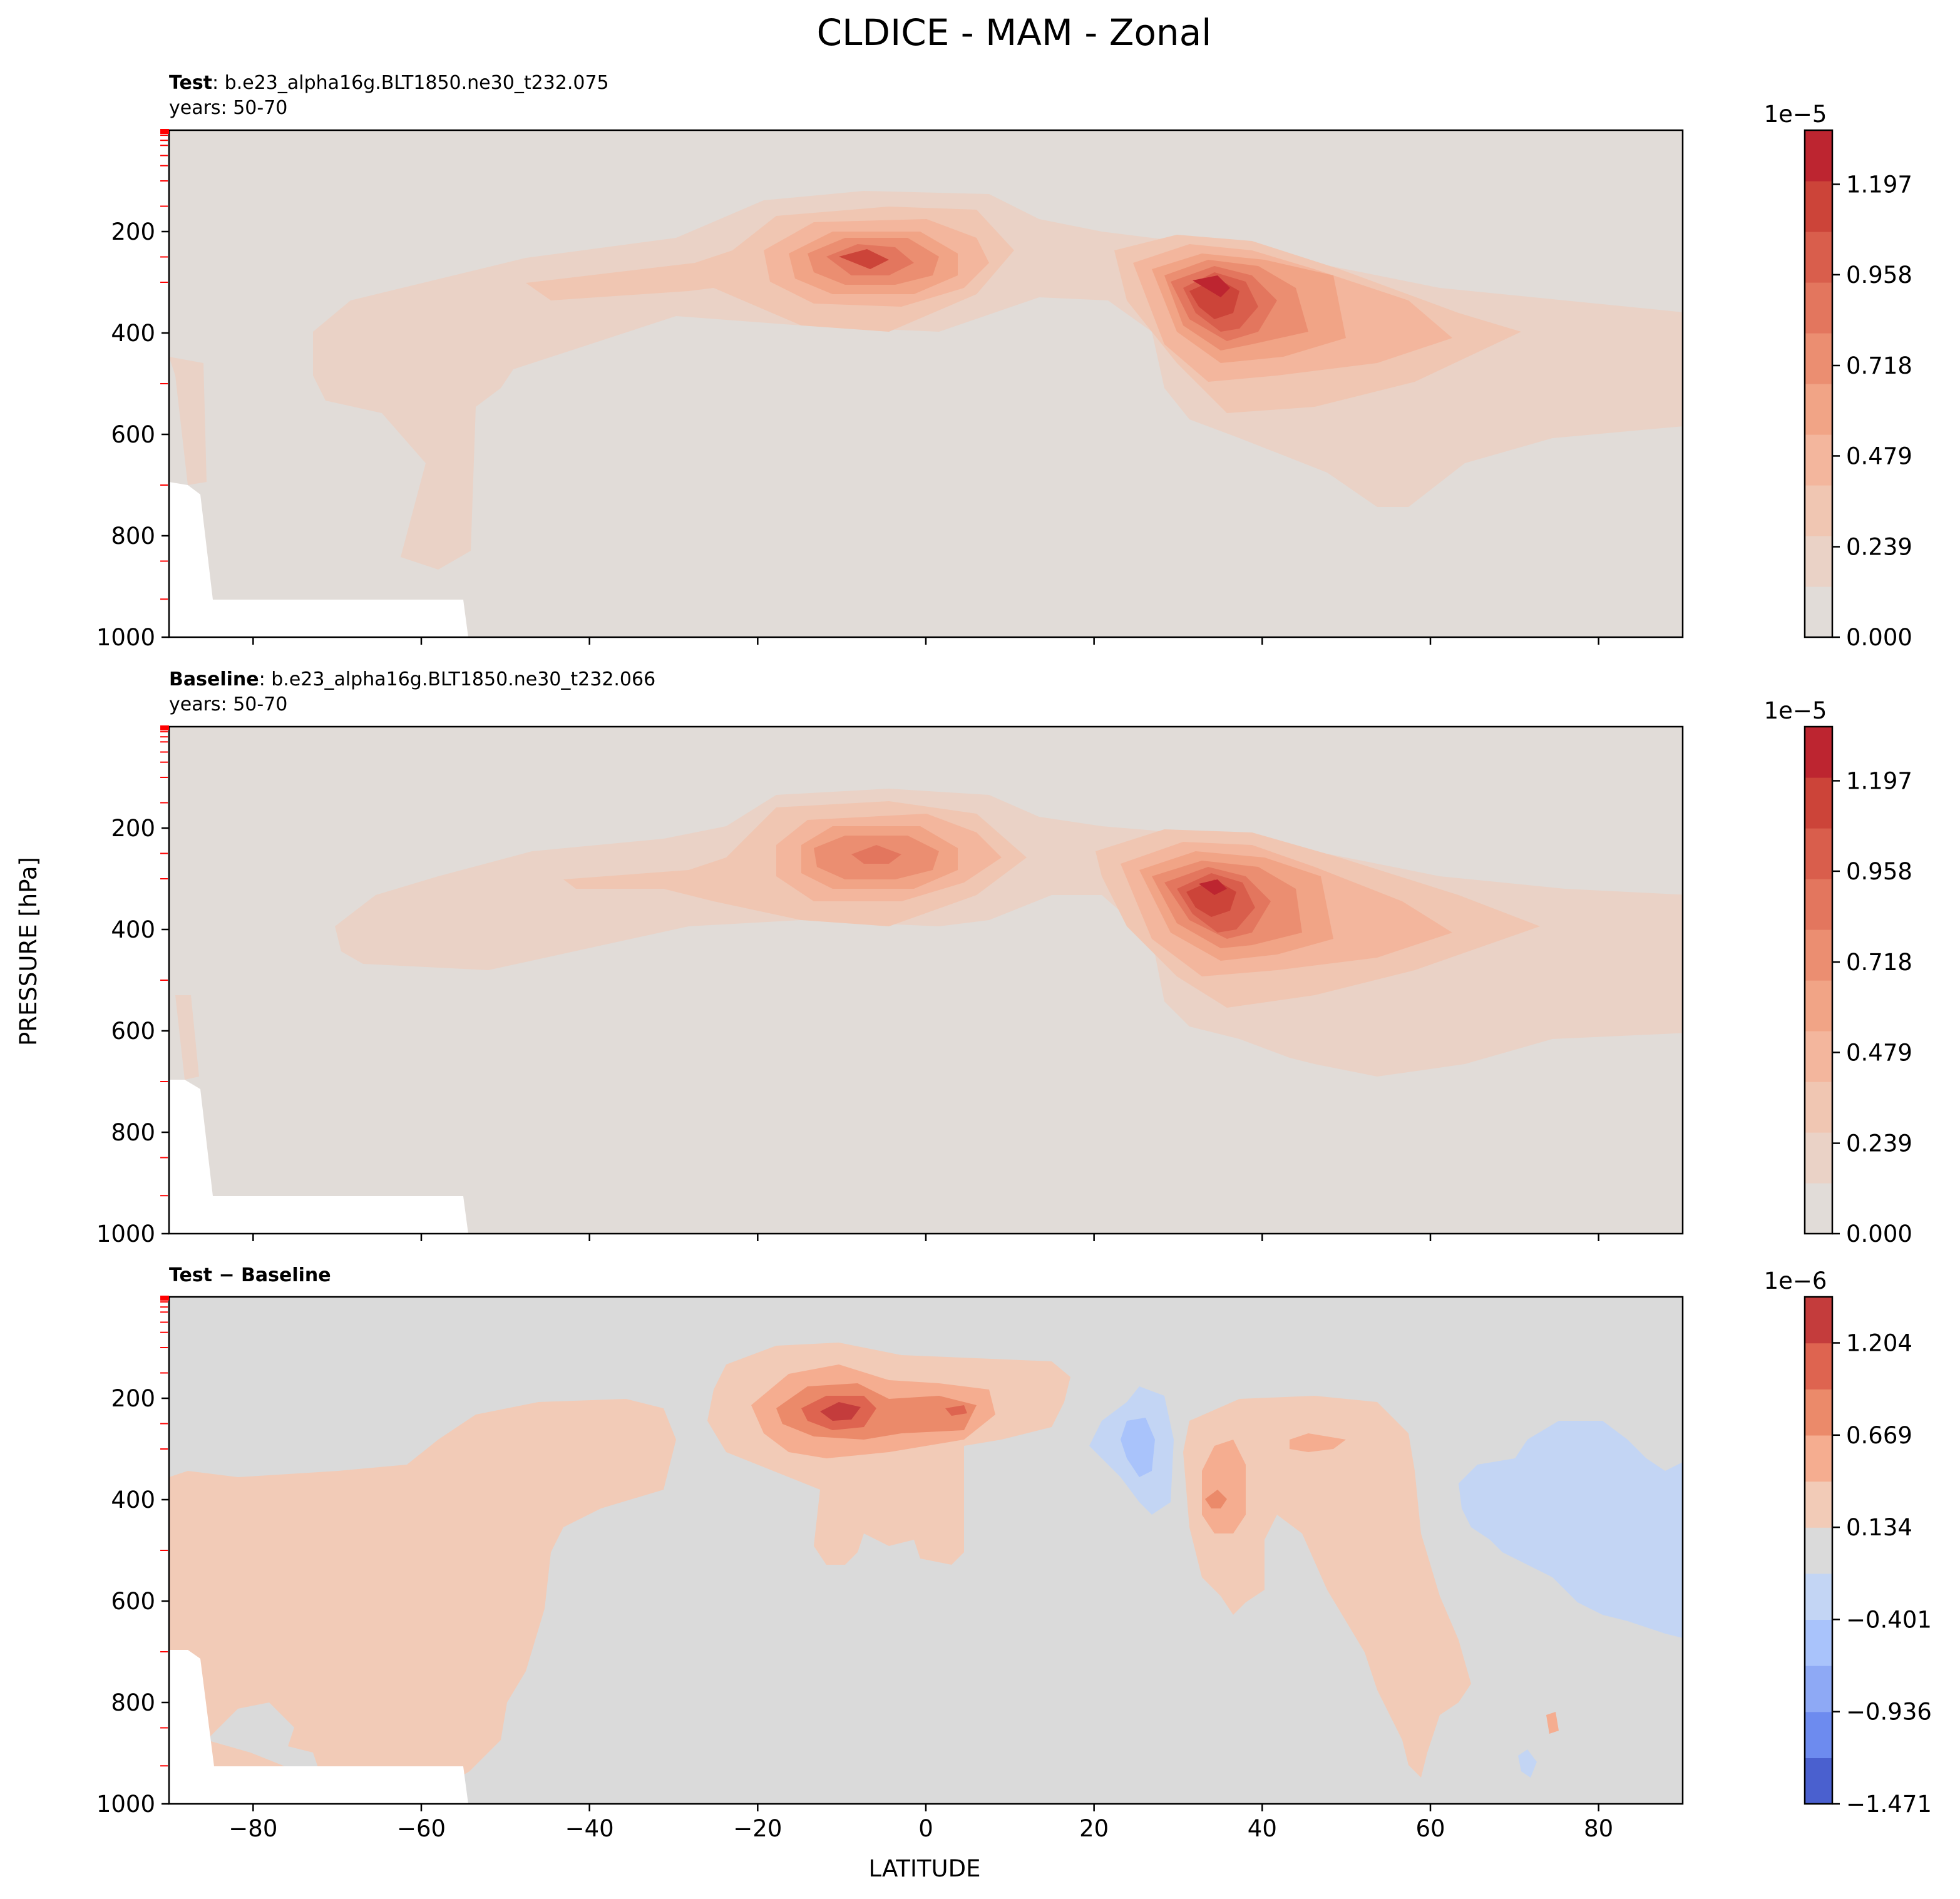 The width and height of the screenshot is (1960, 1899). I want to click on difference-sh-hole, so click(263, 1740).